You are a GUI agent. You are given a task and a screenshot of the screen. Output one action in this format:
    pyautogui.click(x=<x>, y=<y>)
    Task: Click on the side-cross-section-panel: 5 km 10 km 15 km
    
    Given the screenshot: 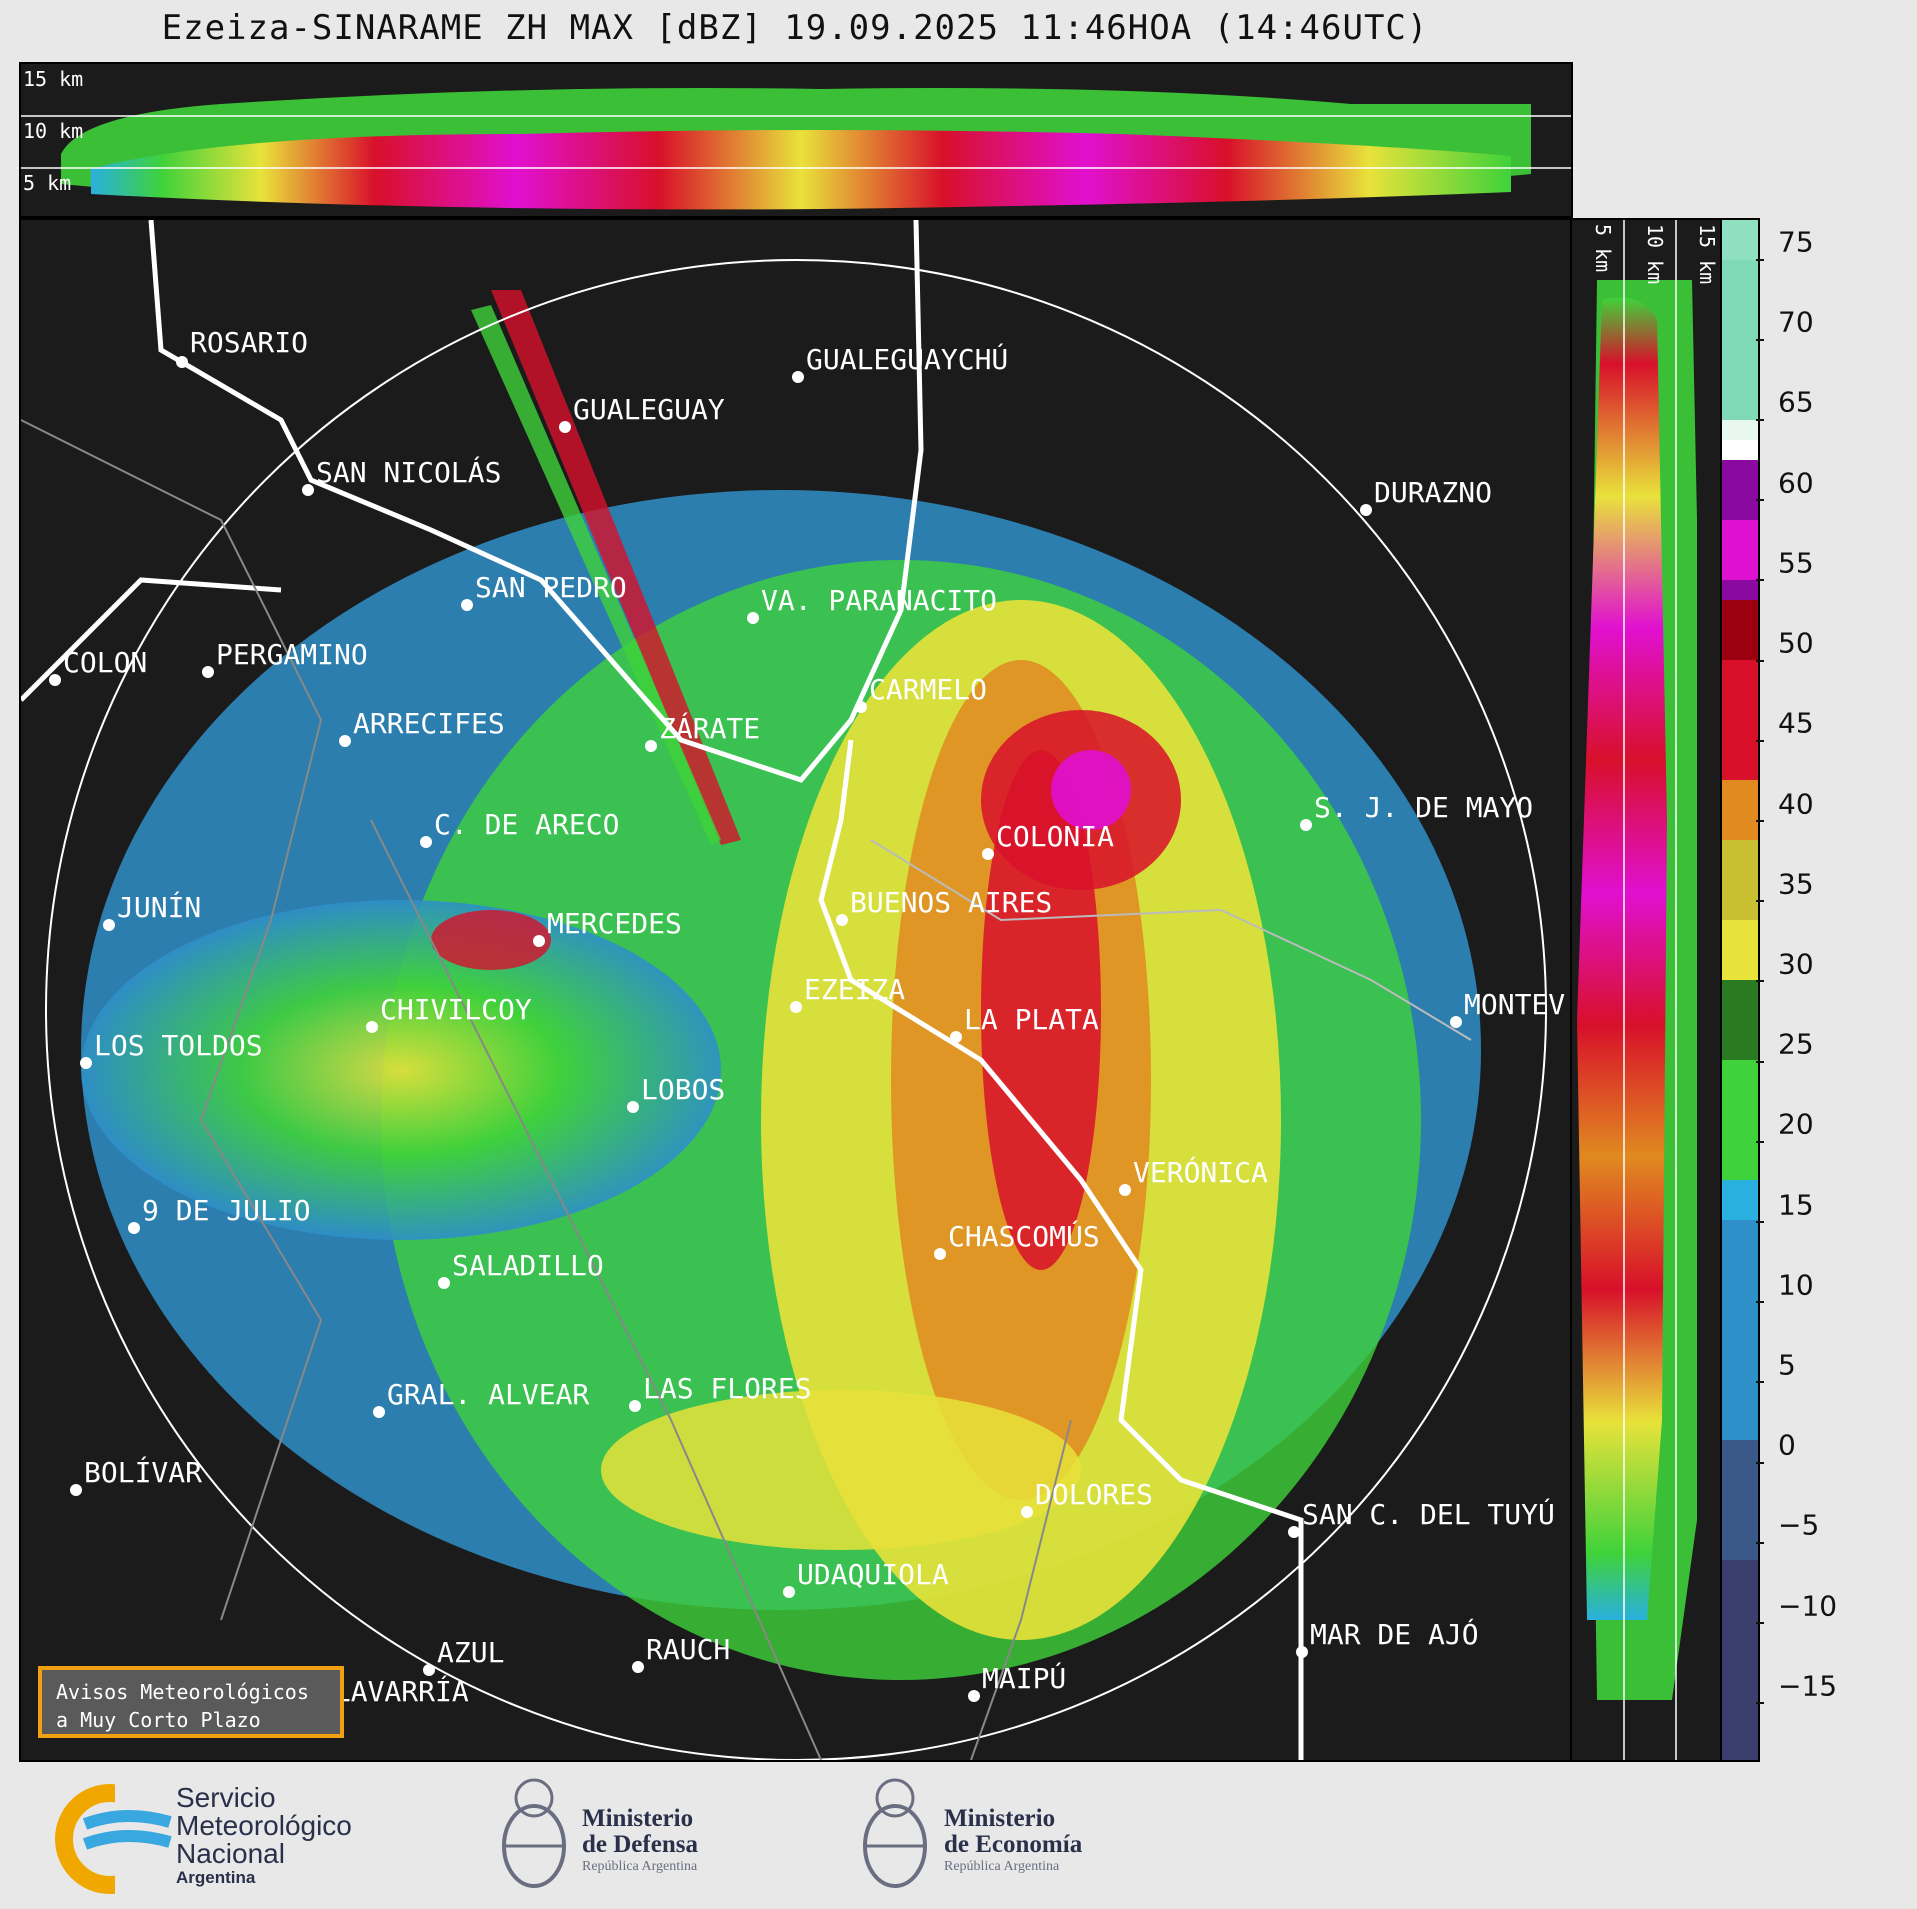 What is the action you would take?
    pyautogui.click(x=1647, y=990)
    